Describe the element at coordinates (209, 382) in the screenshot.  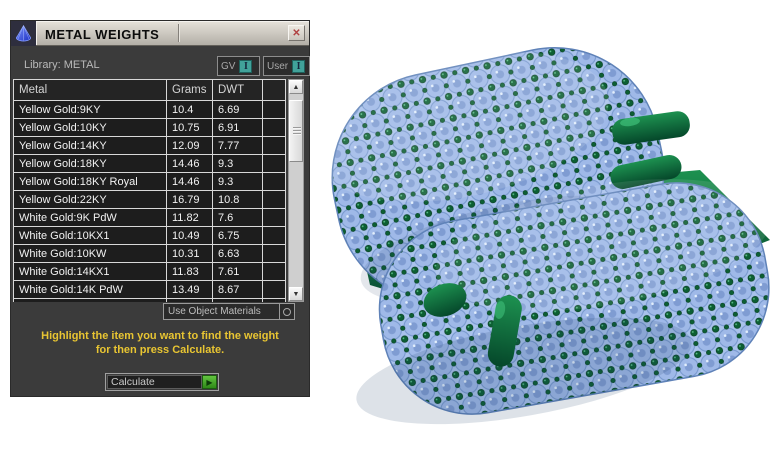
I see `calculate-go-icon: ▶` at that location.